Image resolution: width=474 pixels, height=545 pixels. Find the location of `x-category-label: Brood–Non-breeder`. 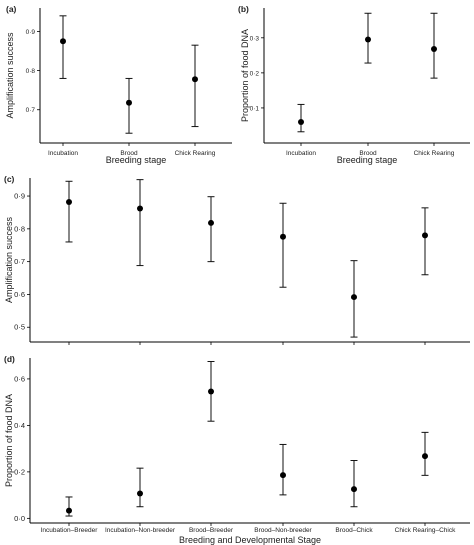

x-category-label: Brood–Non-breeder is located at coordinates (283, 530).